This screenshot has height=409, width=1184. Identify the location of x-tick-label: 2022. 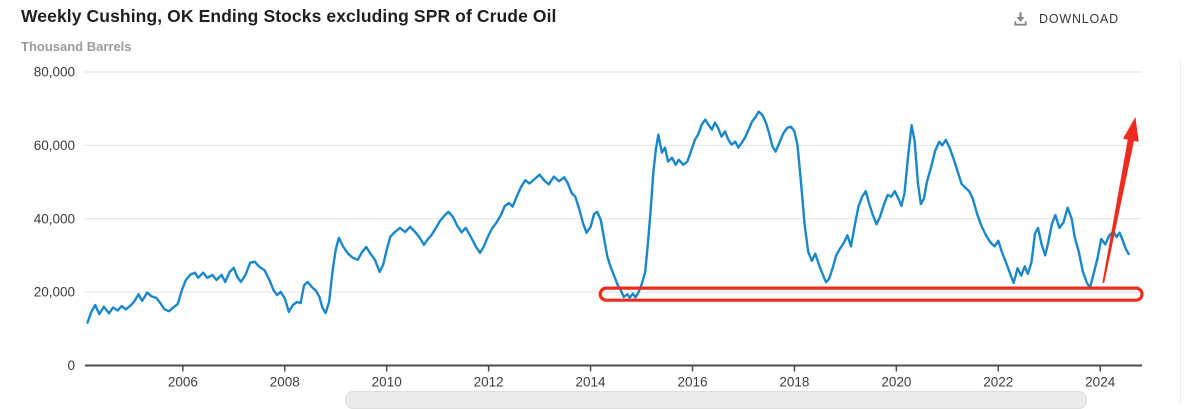
(998, 382).